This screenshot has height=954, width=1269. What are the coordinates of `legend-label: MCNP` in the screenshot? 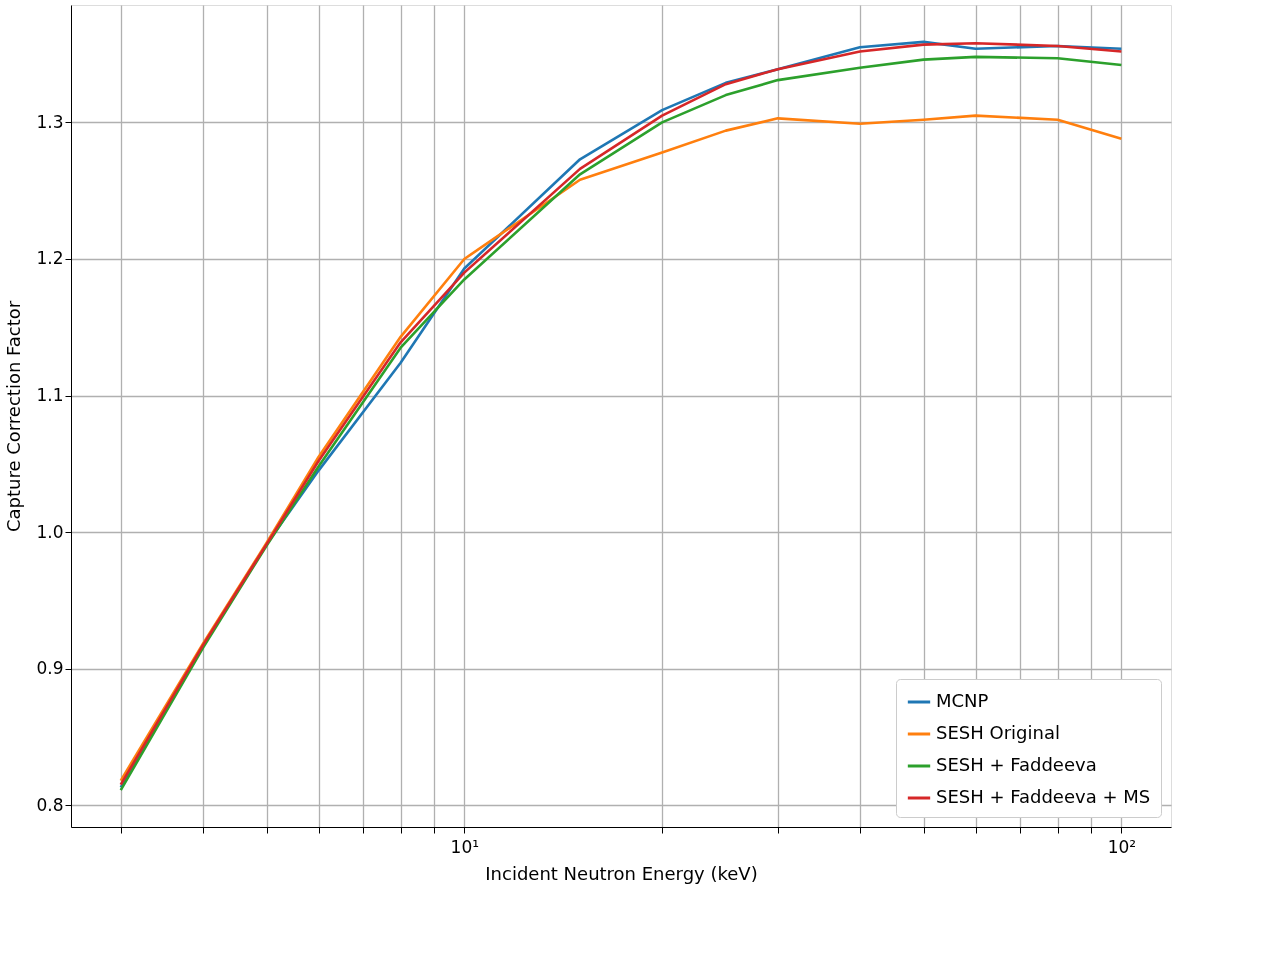 It's located at (962, 700).